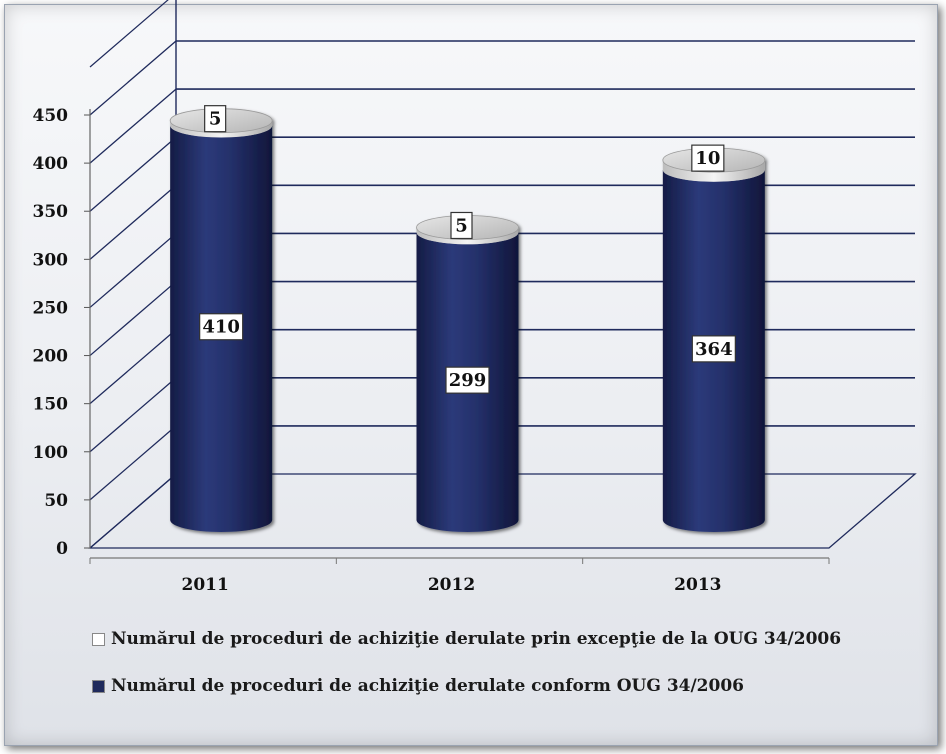 This screenshot has height=754, width=946. Describe the element at coordinates (51, 116) in the screenshot. I see `y-tick-label: 450` at that location.